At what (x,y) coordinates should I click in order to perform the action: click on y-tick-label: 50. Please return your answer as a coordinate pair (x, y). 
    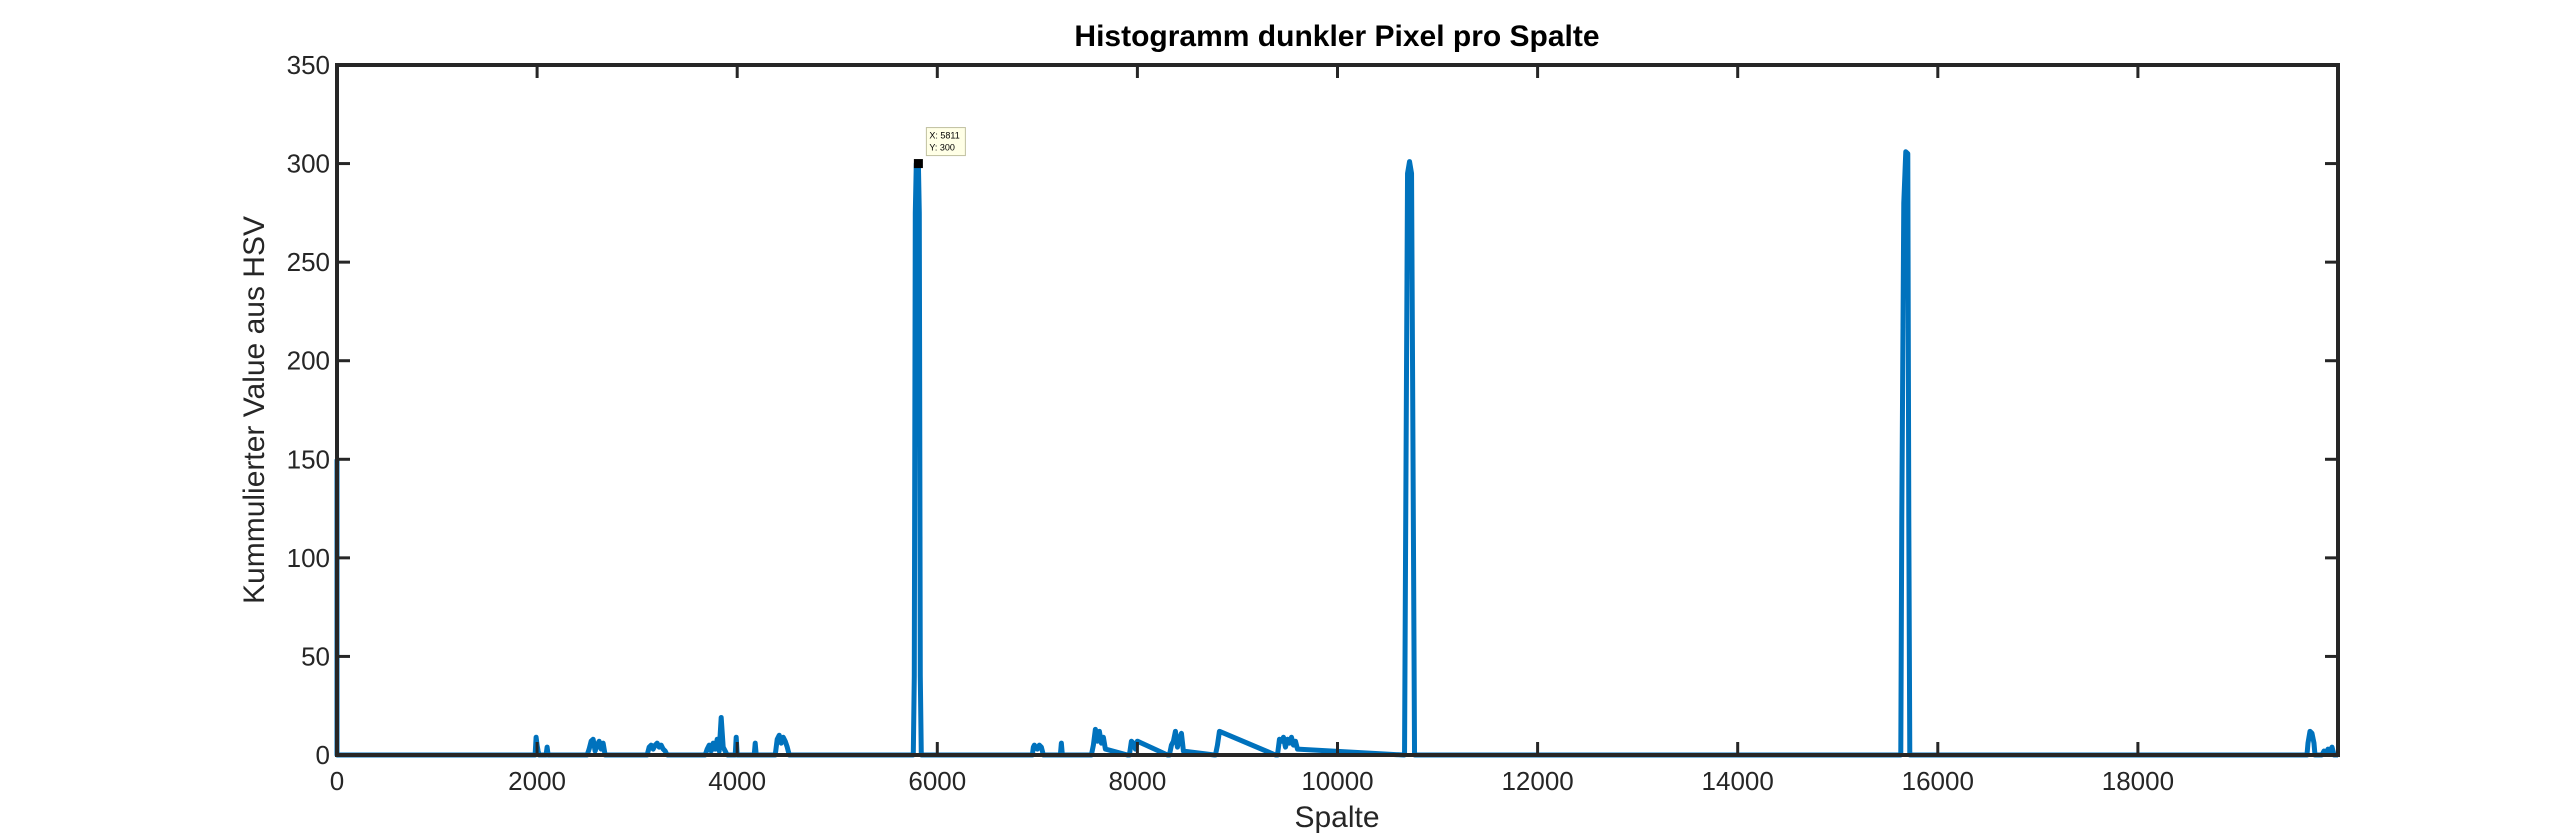
    Looking at the image, I should click on (315, 656).